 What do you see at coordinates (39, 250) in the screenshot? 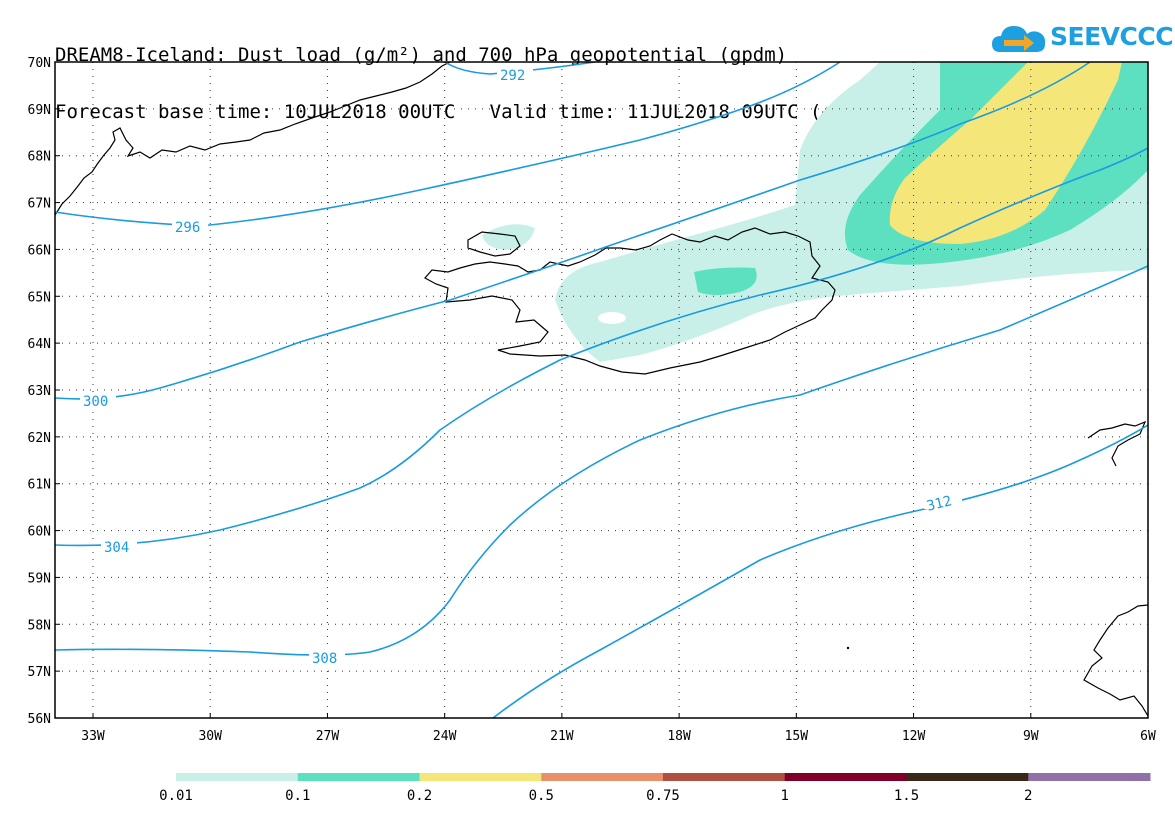
I see `lat-label: 66N` at bounding box center [39, 250].